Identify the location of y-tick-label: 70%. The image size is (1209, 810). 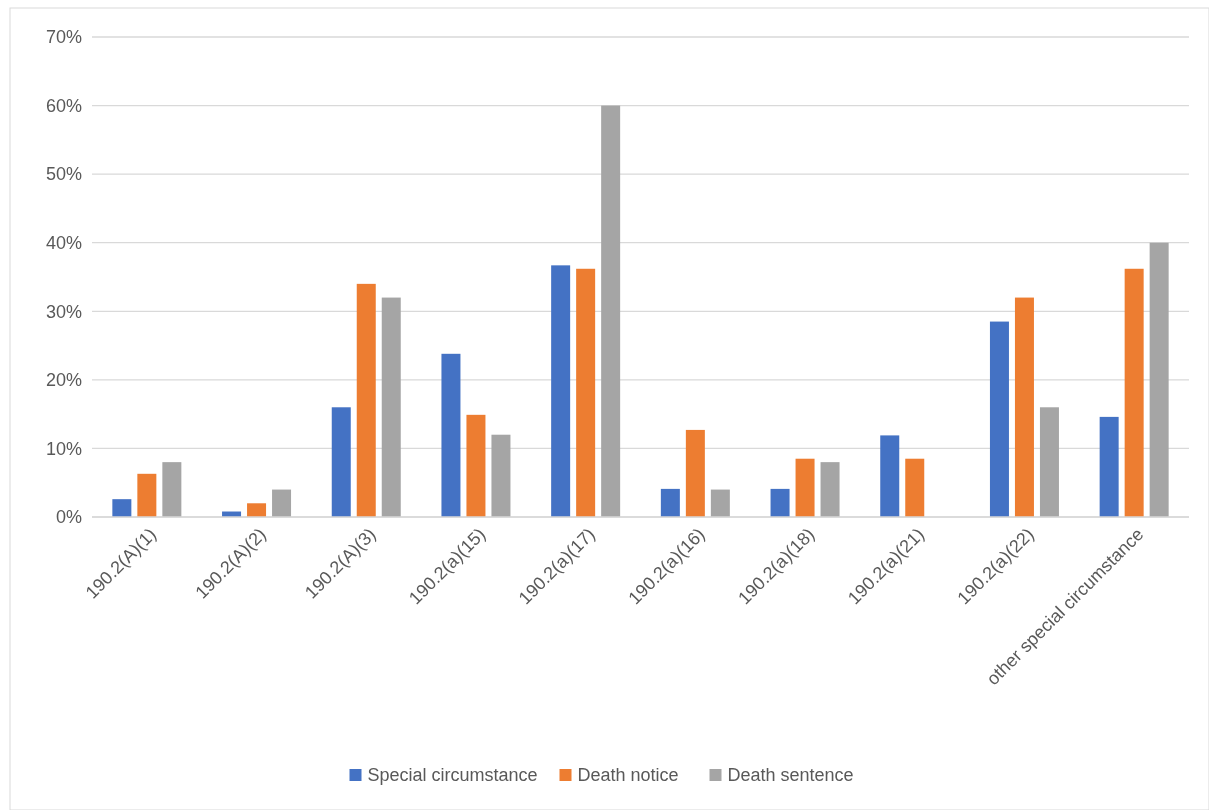
(63, 37).